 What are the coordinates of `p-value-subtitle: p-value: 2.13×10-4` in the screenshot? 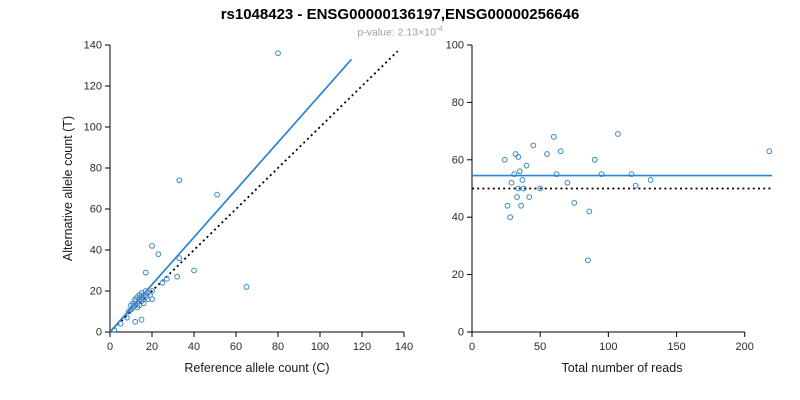 It's located at (400, 31).